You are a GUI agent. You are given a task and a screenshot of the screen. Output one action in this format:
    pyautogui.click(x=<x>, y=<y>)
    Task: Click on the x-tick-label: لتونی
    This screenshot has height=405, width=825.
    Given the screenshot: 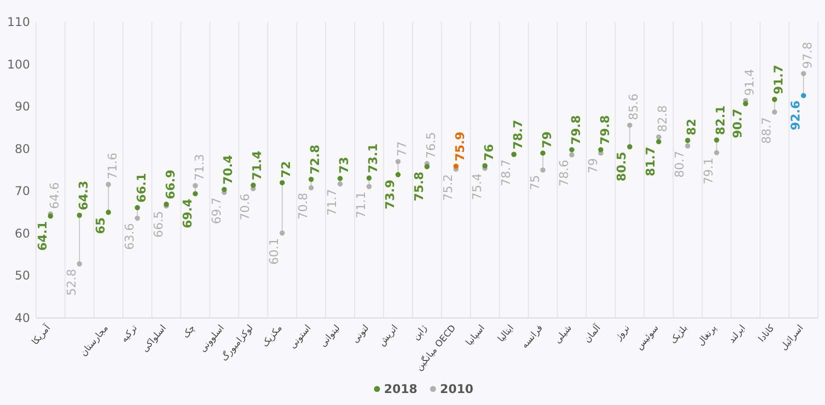 What is the action you would take?
    pyautogui.click(x=361, y=335)
    